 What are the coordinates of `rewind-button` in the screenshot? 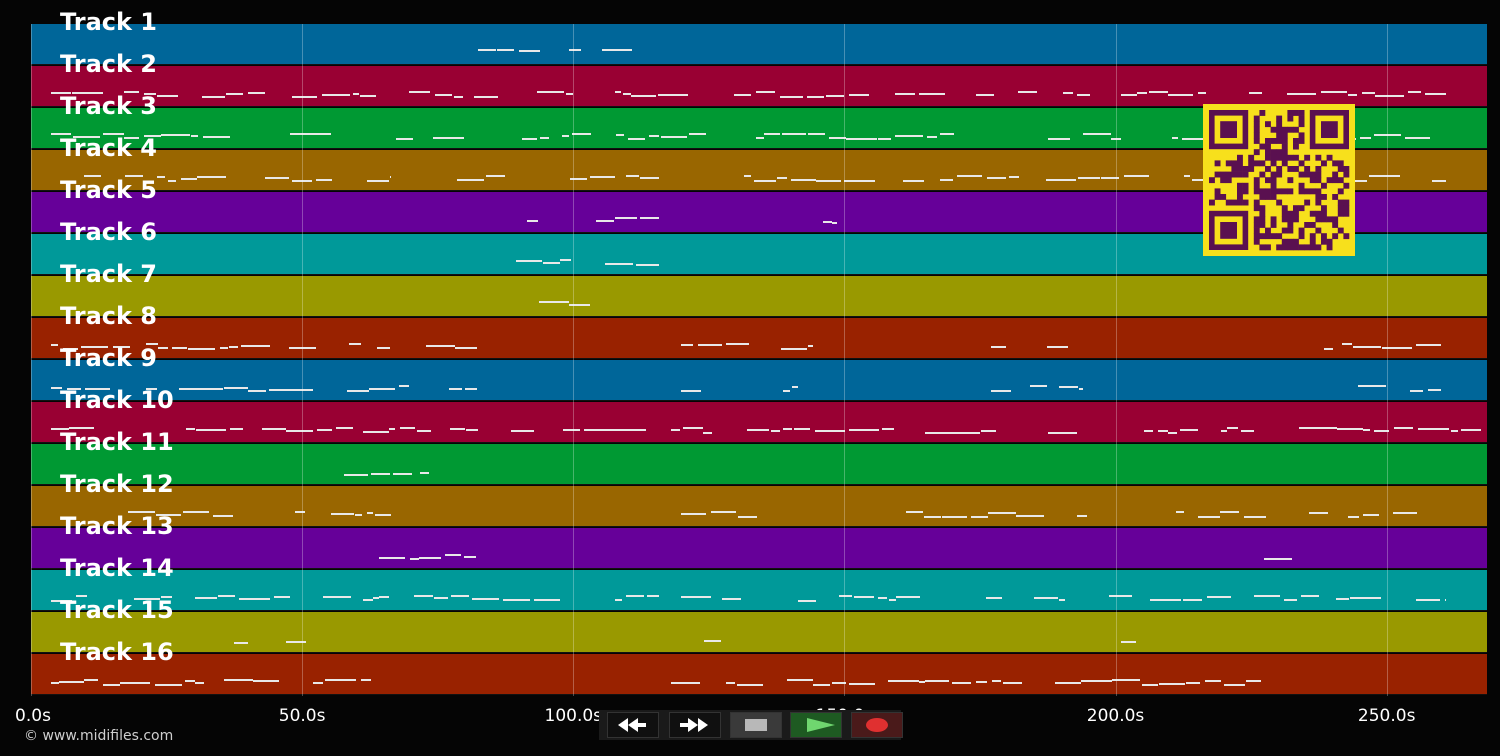 It's located at (633, 725).